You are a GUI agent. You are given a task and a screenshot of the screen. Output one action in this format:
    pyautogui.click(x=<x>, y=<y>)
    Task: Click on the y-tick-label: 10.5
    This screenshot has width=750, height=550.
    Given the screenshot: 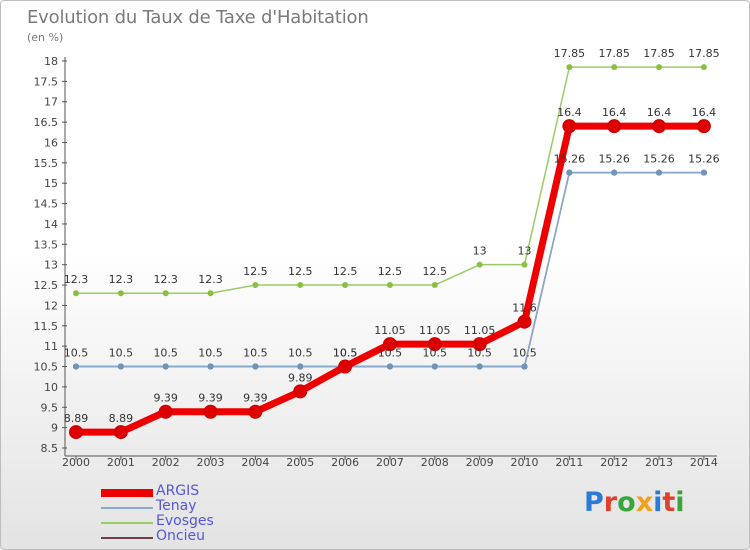 What is the action you would take?
    pyautogui.click(x=46, y=367)
    